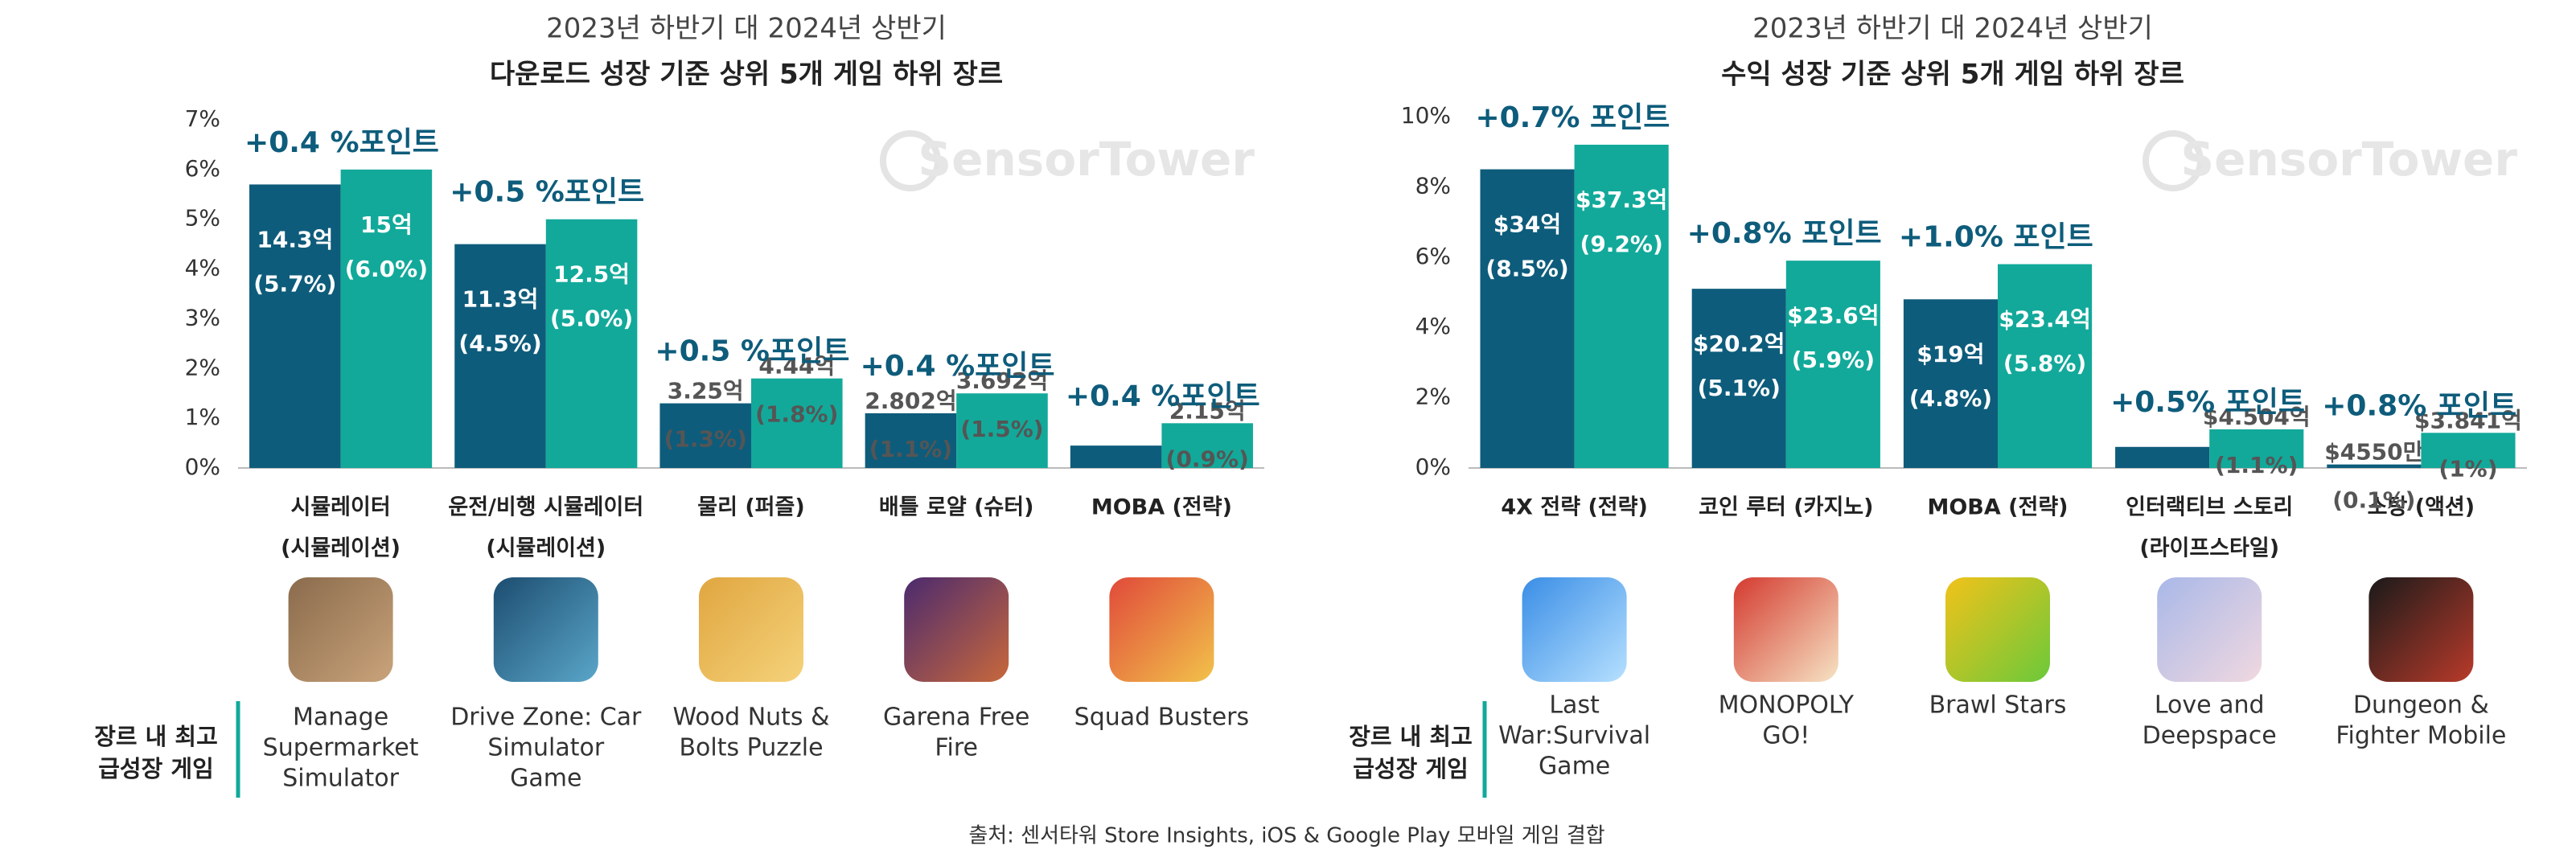  I want to click on game-name: Garena Free, so click(956, 718).